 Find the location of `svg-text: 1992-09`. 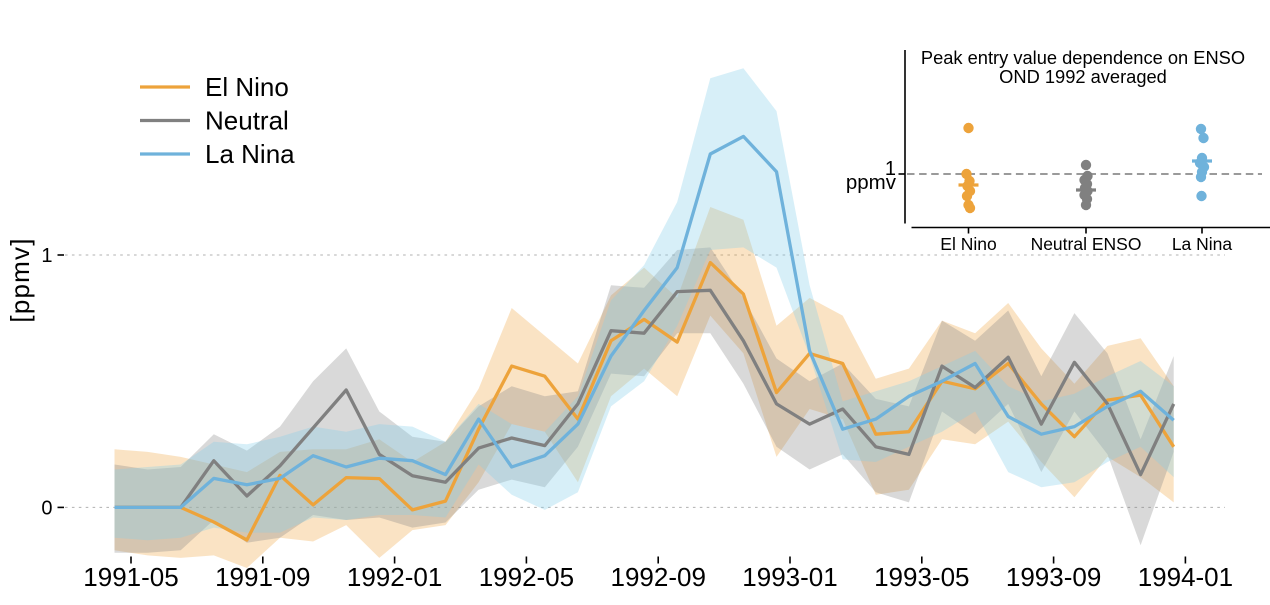

svg-text: 1992-09 is located at coordinates (657, 577).